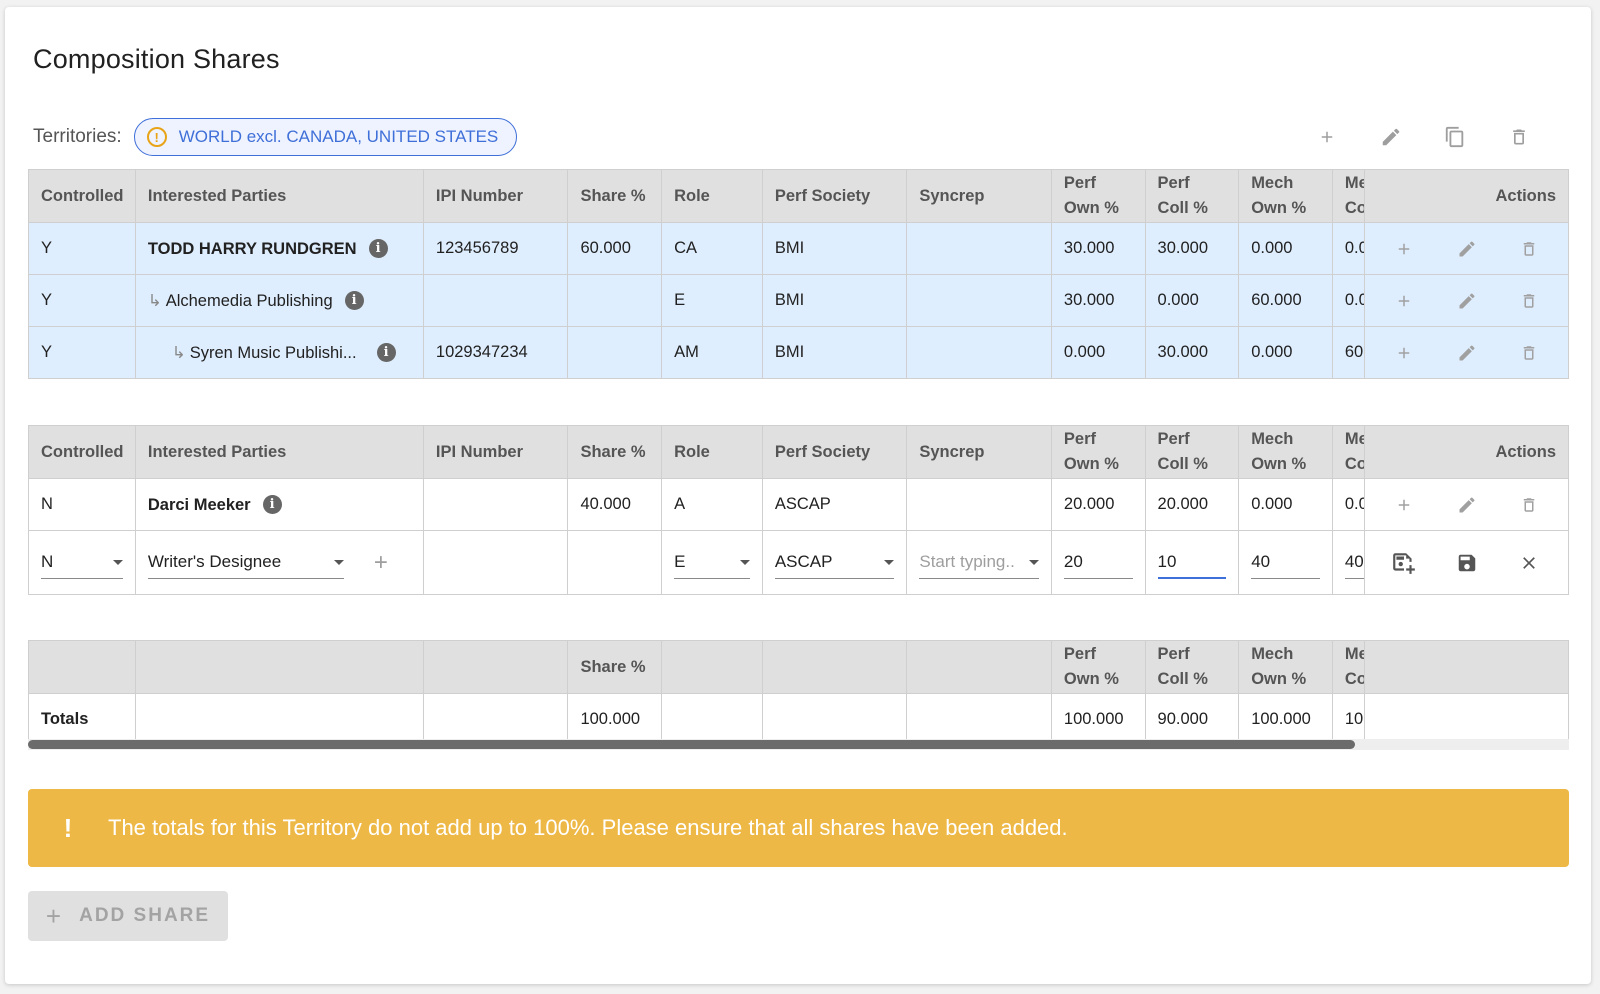  I want to click on add-share-button: + ADD SHARE, so click(128, 916).